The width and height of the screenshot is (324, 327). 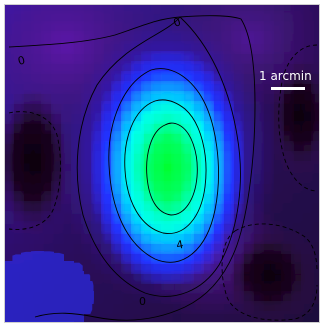 What do you see at coordinates (179, 245) in the screenshot?
I see `contour-label: 4` at bounding box center [179, 245].